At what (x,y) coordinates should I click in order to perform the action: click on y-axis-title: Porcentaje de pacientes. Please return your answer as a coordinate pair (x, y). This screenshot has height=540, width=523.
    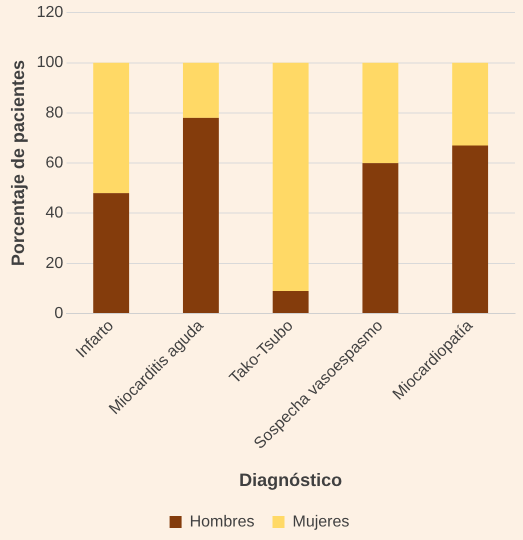
    Looking at the image, I should click on (18, 163).